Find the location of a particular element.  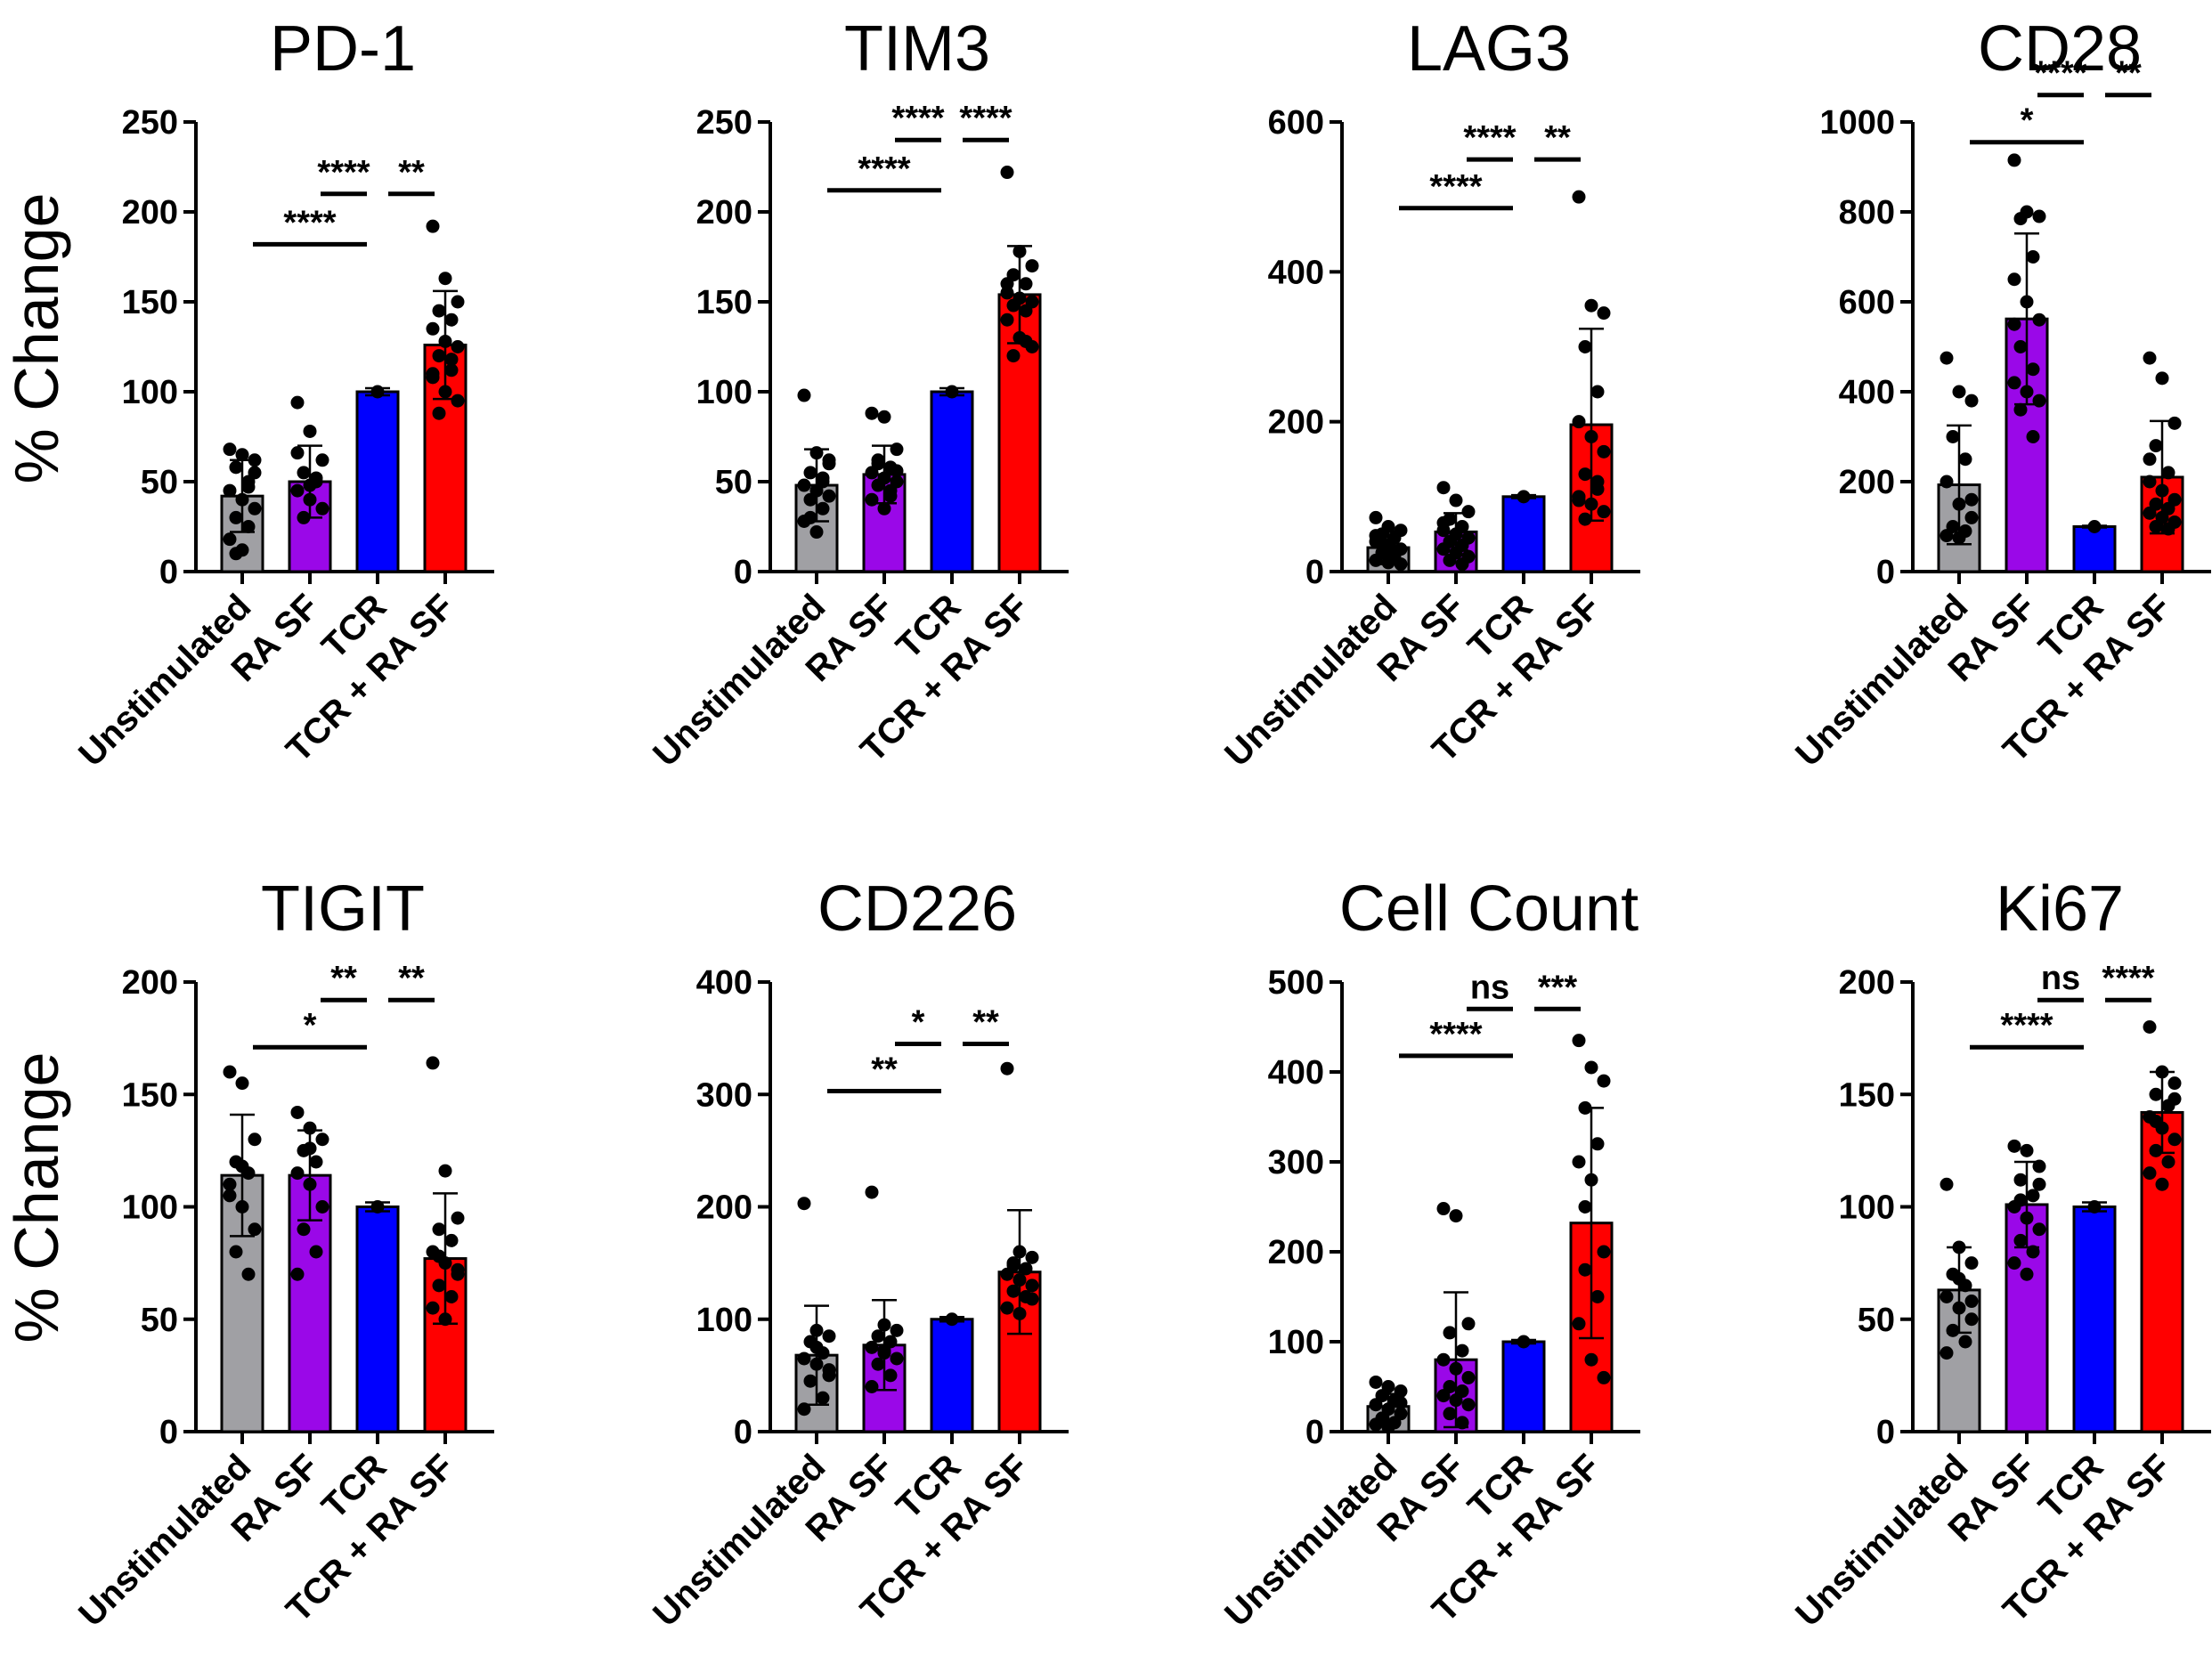

y-tick-label: 250 is located at coordinates (724, 123).